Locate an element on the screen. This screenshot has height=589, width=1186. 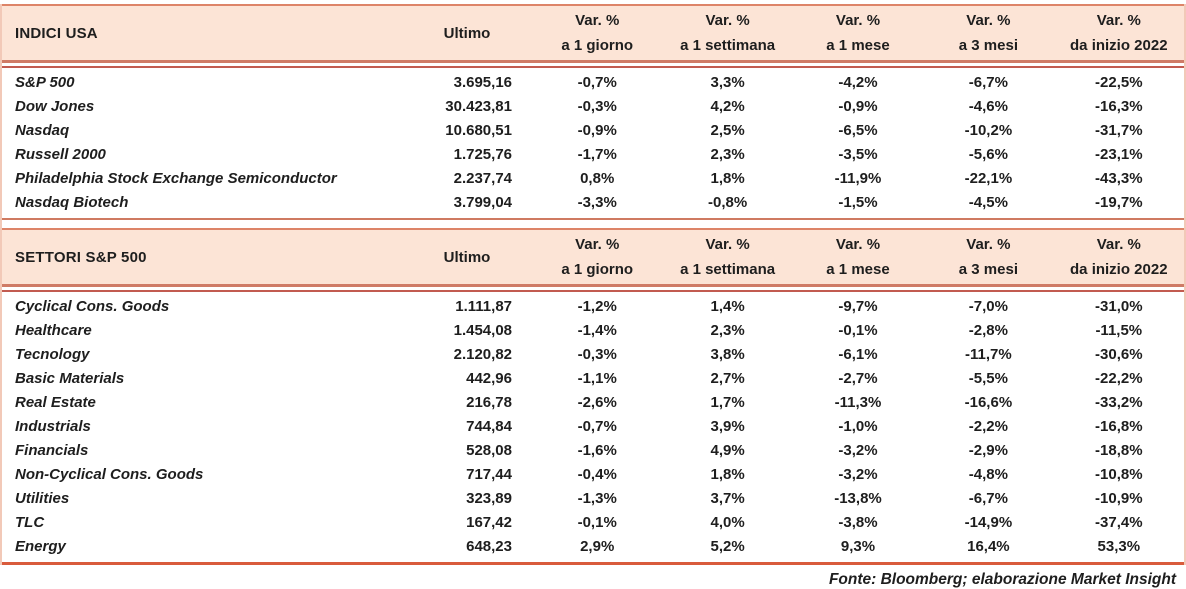
var-value: -23,1% is located at coordinates (1119, 154).